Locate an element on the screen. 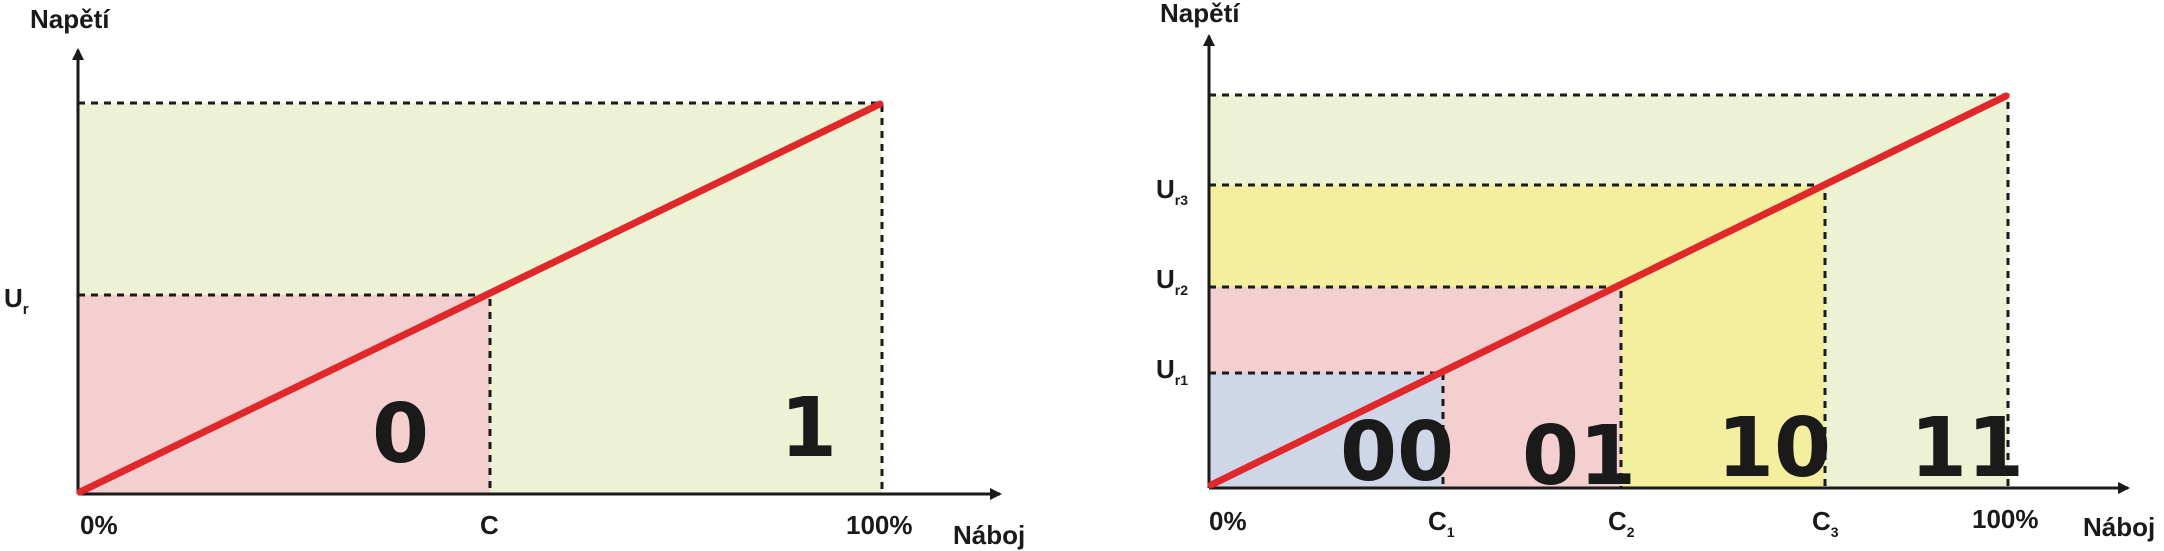 Image resolution: width=2164 pixels, height=551 pixels. right-x-tick-c3: C3 is located at coordinates (1825, 523).